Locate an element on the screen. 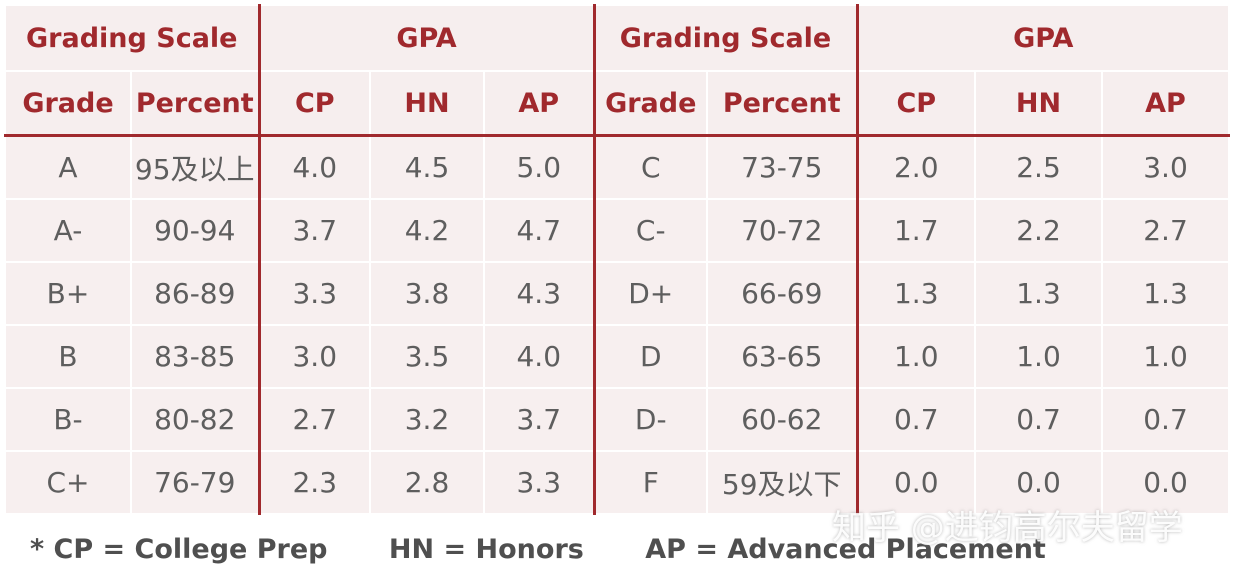  table-row: A 95及以上 4.0 4.5 5.0 C 73-75 2.0 2.5 3.0 is located at coordinates (617, 167).